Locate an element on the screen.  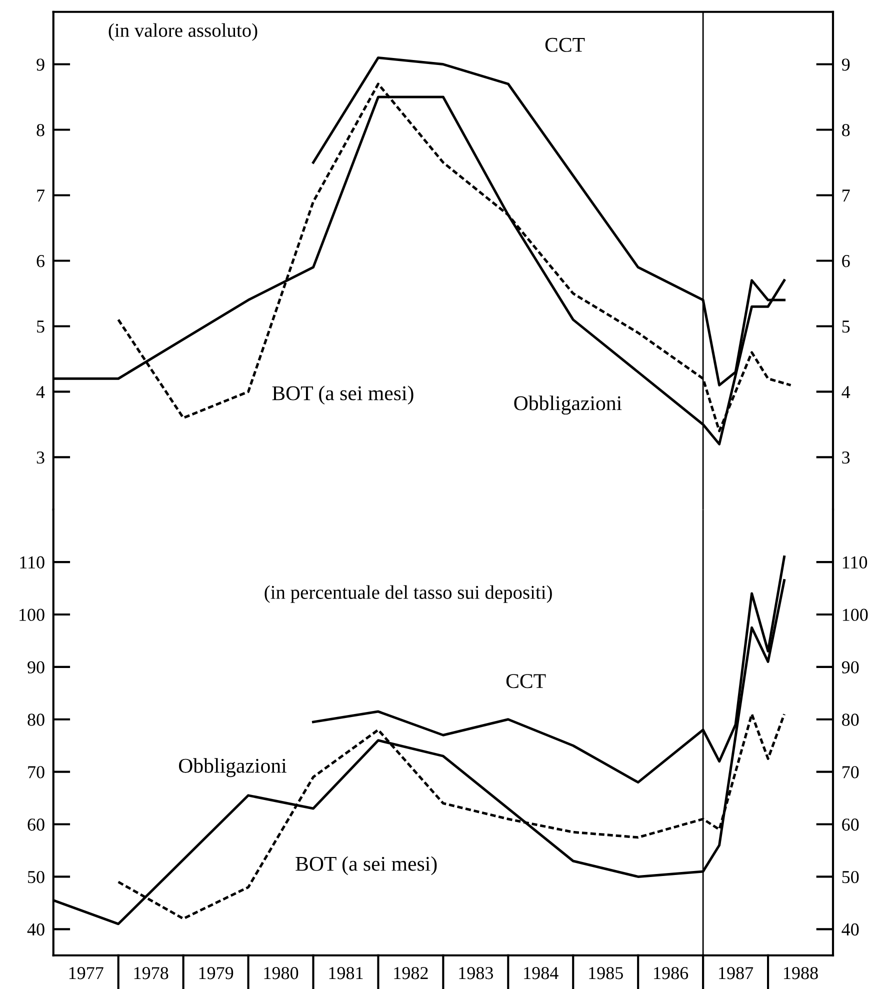
y-tick-label: 7 is located at coordinates (41, 196).